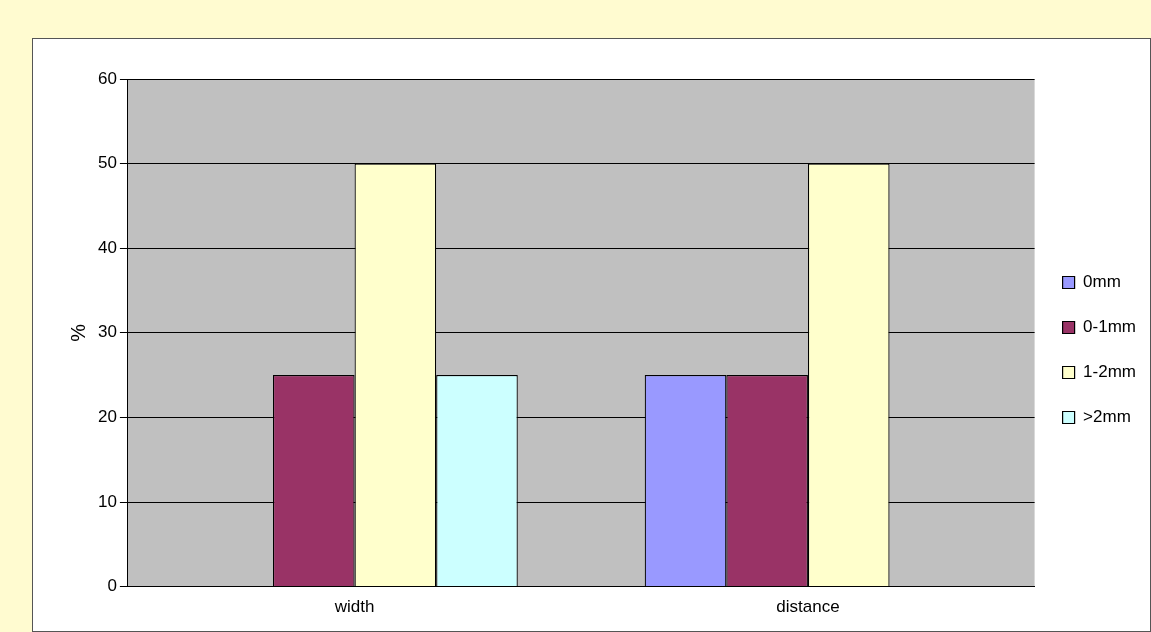 The width and height of the screenshot is (1151, 632). I want to click on legend-label: 1-2mm, so click(1110, 372).